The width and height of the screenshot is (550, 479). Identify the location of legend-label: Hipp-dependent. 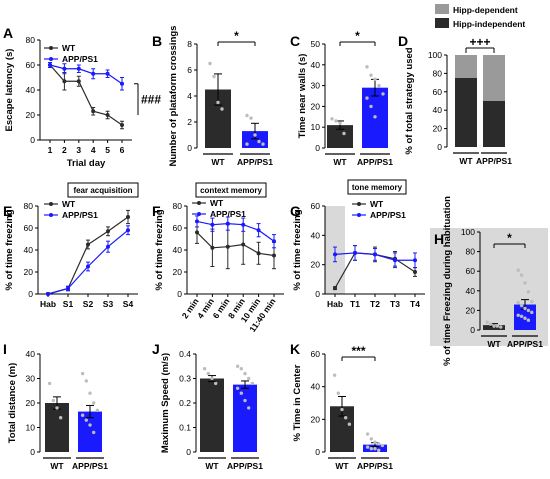
(485, 10).